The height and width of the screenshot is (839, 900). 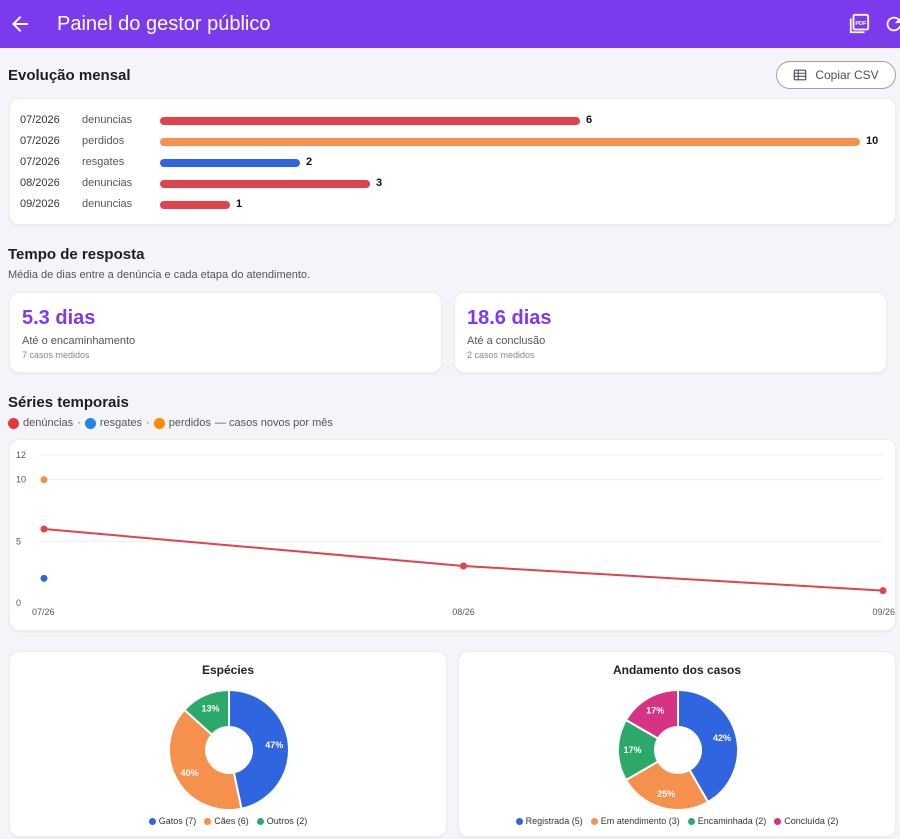 What do you see at coordinates (509, 318) in the screenshot?
I see `metric-value: 18.6 dias` at bounding box center [509, 318].